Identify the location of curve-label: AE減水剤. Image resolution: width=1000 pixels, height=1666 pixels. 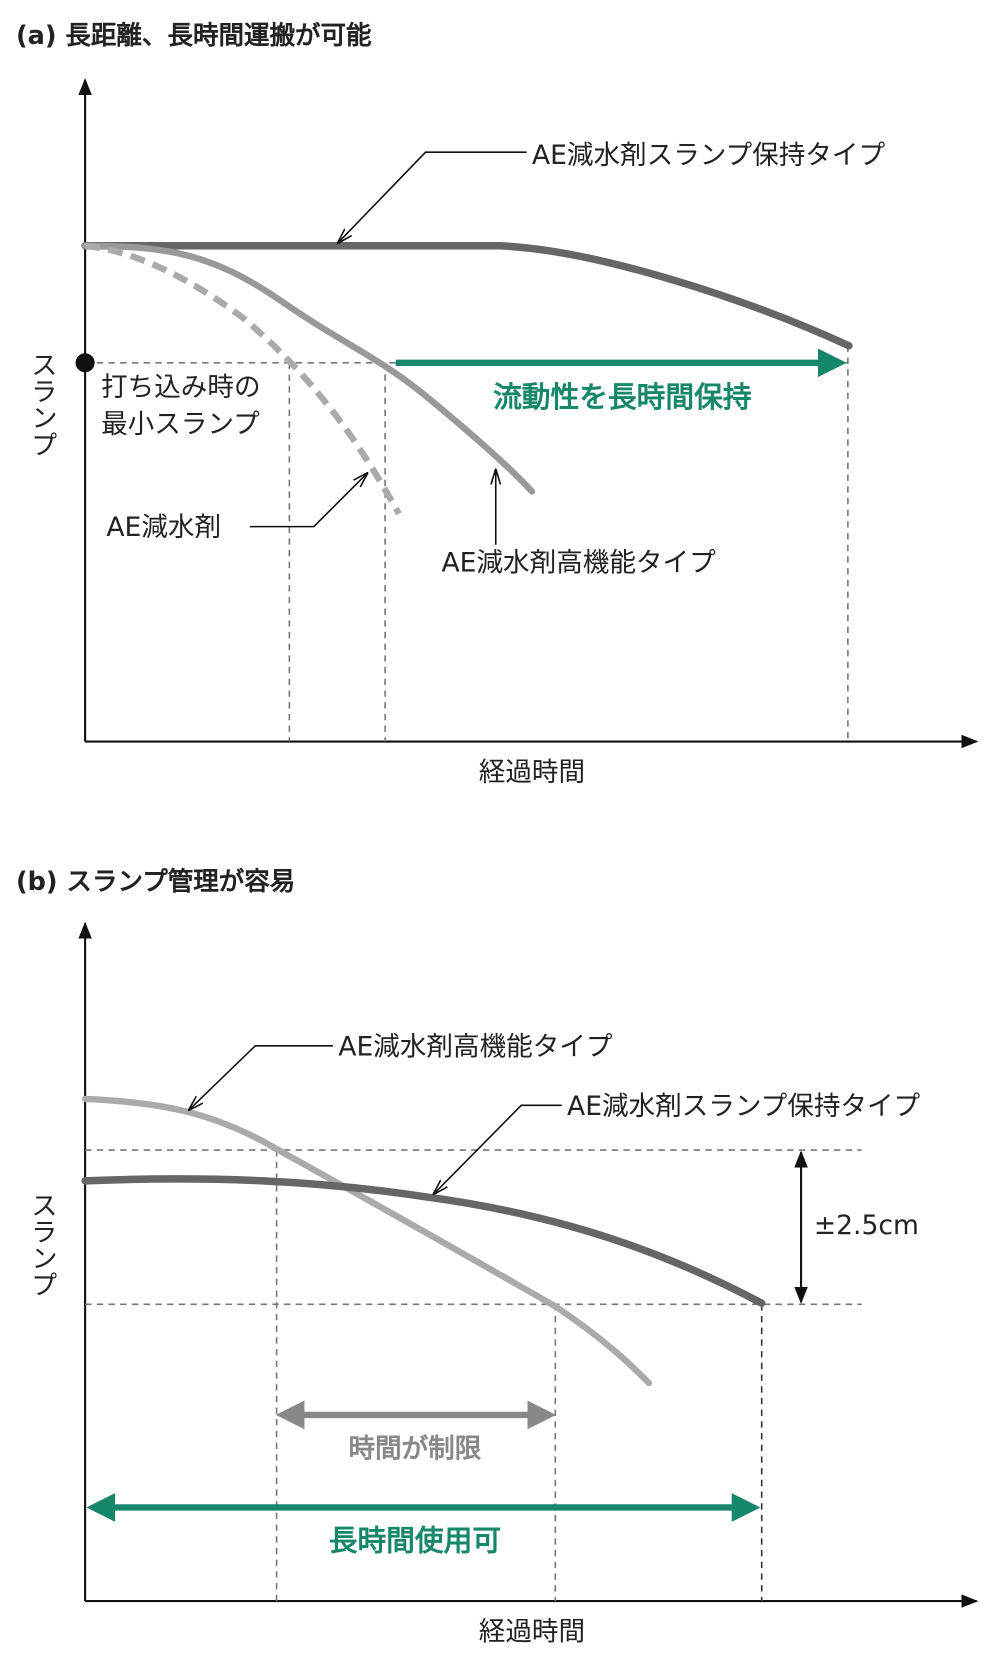
(163, 527).